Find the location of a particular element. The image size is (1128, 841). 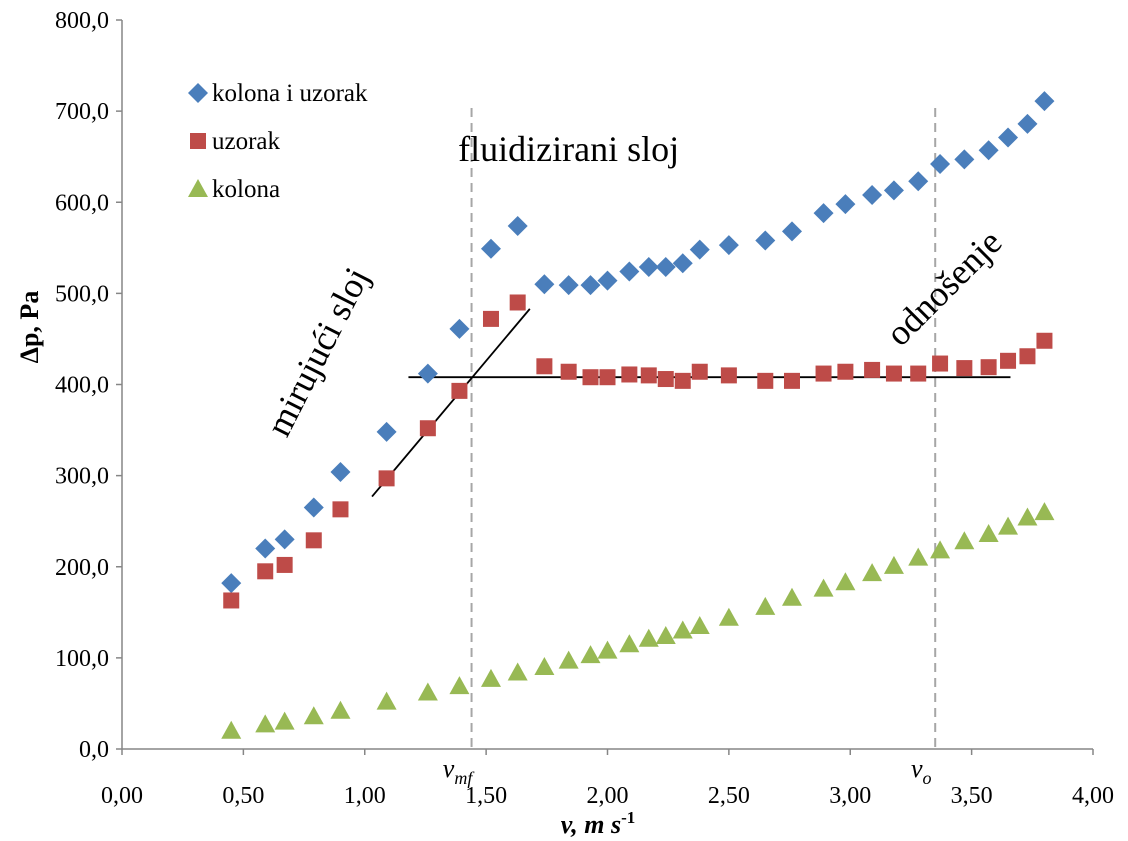

x-tick-label: 1,50 is located at coordinates (486, 796).